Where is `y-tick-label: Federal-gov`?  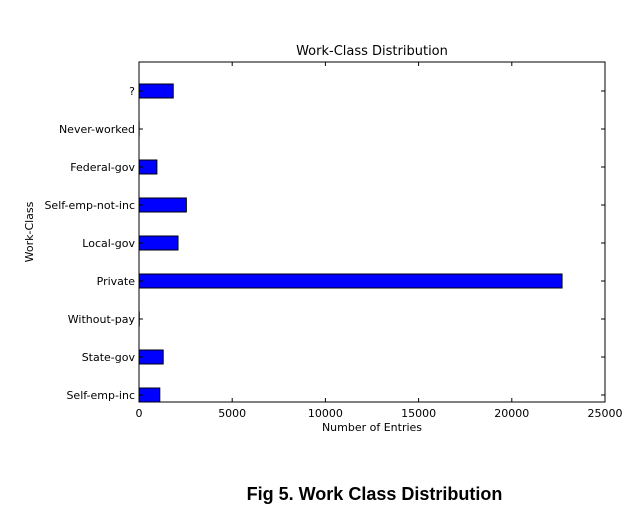 y-tick-label: Federal-gov is located at coordinates (102, 167).